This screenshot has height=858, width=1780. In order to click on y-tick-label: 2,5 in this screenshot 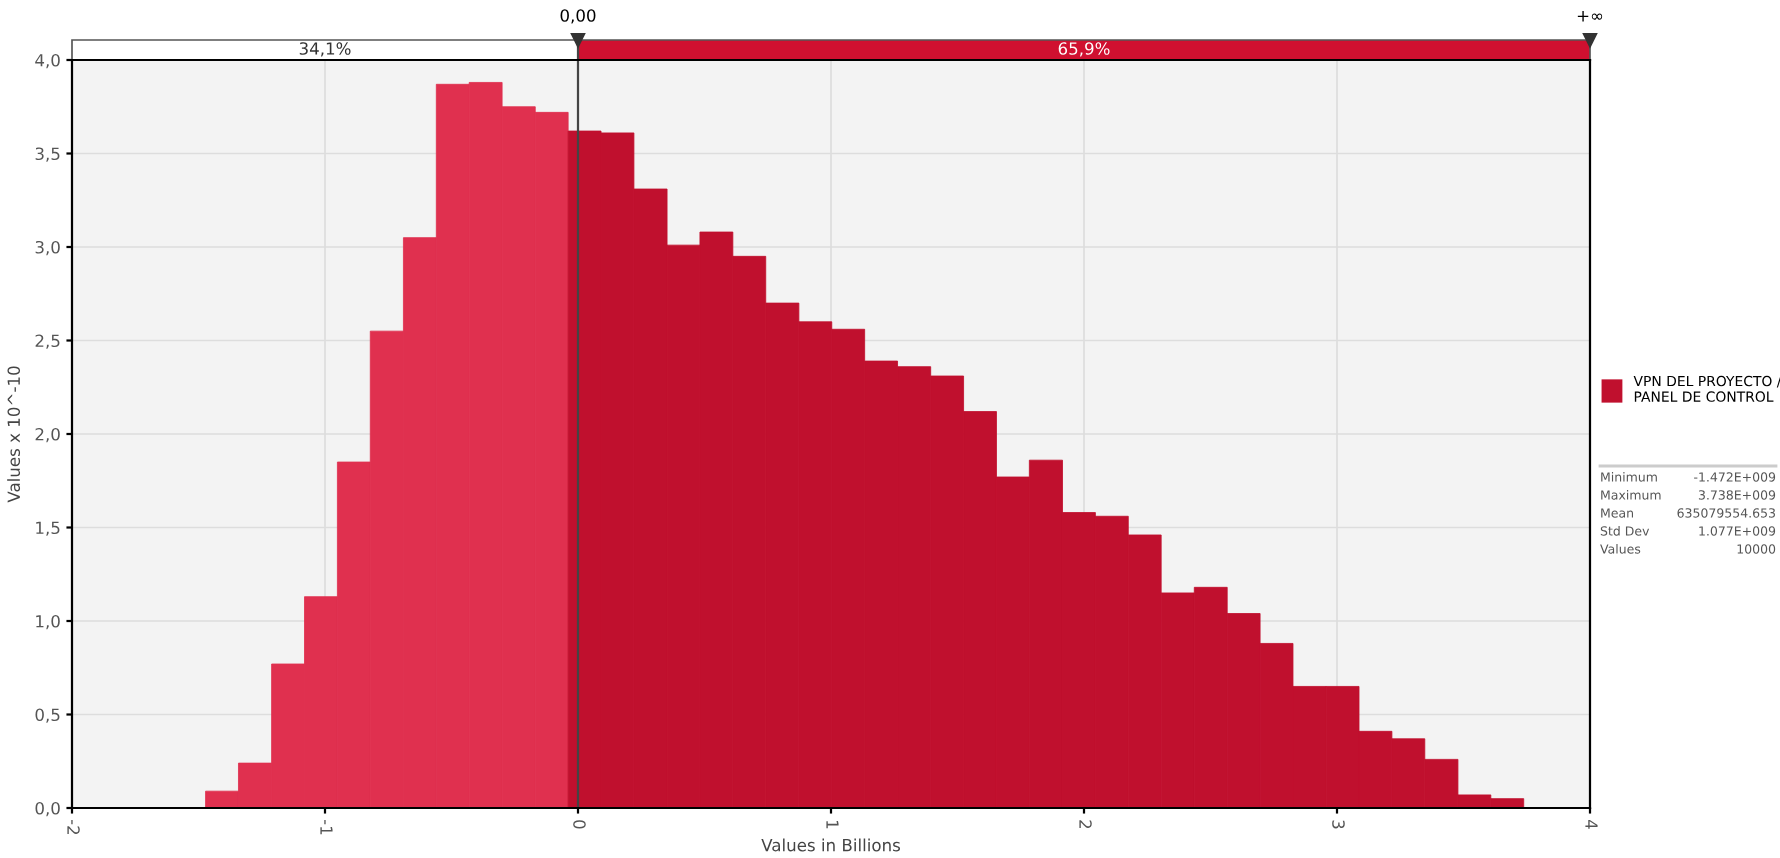, I will do `click(47, 341)`.